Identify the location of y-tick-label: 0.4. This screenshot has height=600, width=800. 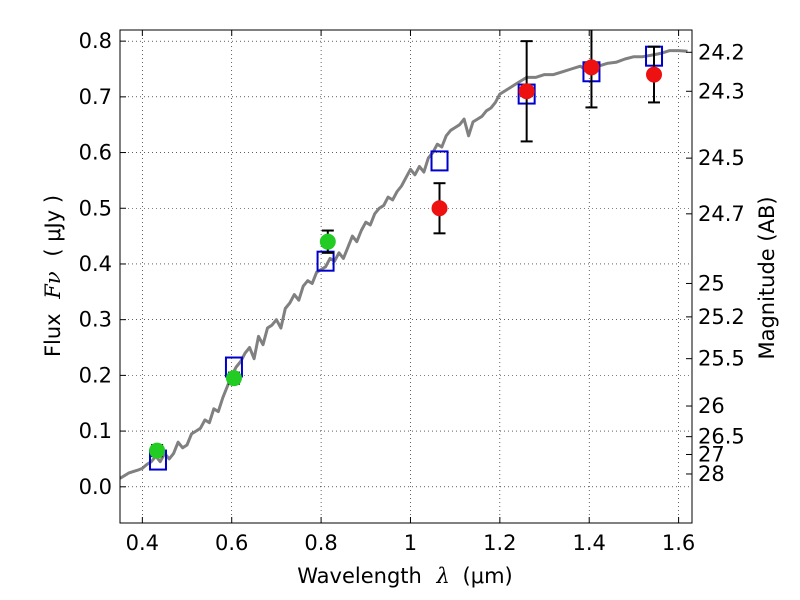
(95, 264).